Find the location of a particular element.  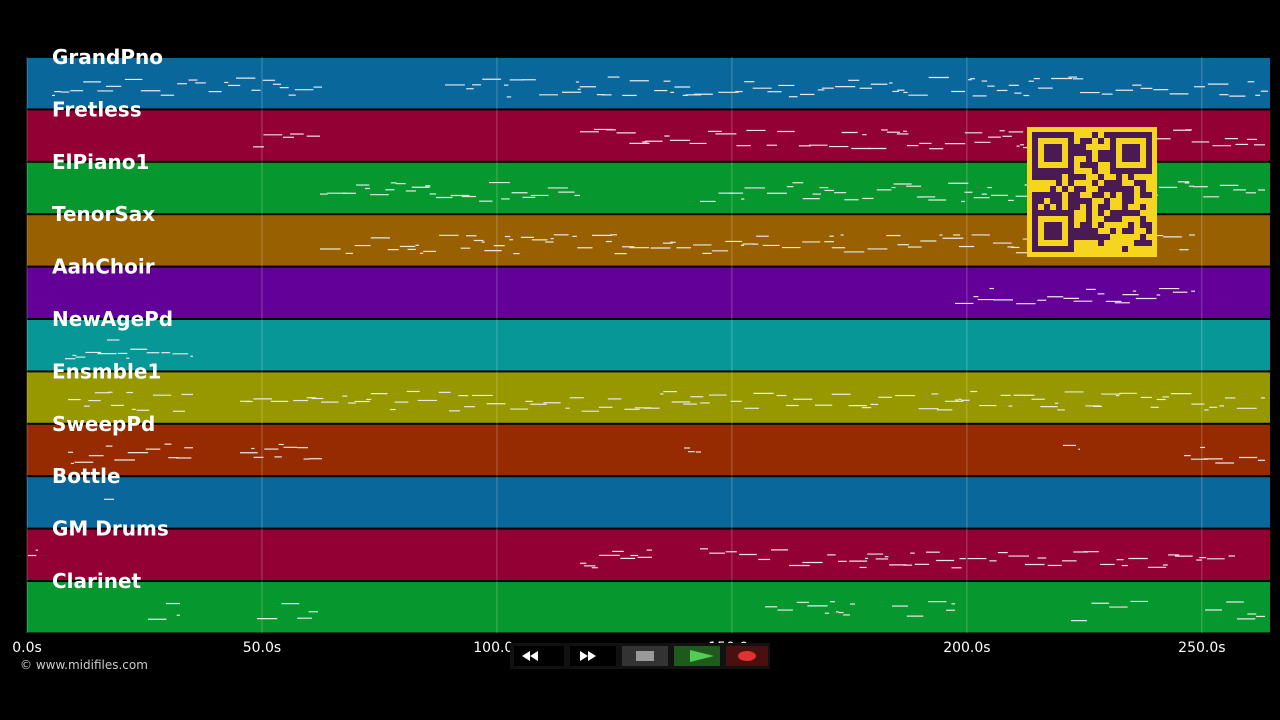

copyright: © www.midifiles.com is located at coordinates (84, 665).